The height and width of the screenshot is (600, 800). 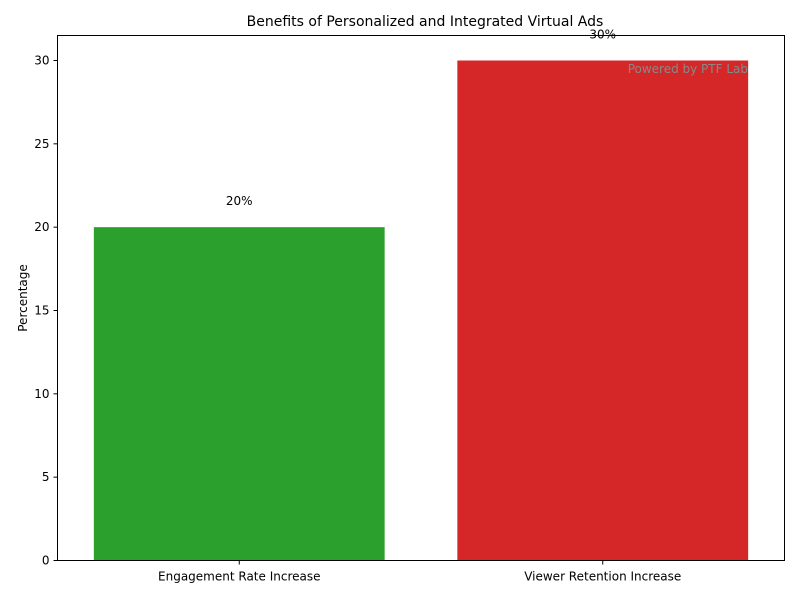 I want to click on data-labels-group: 20% 30%, so click(x=421, y=118).